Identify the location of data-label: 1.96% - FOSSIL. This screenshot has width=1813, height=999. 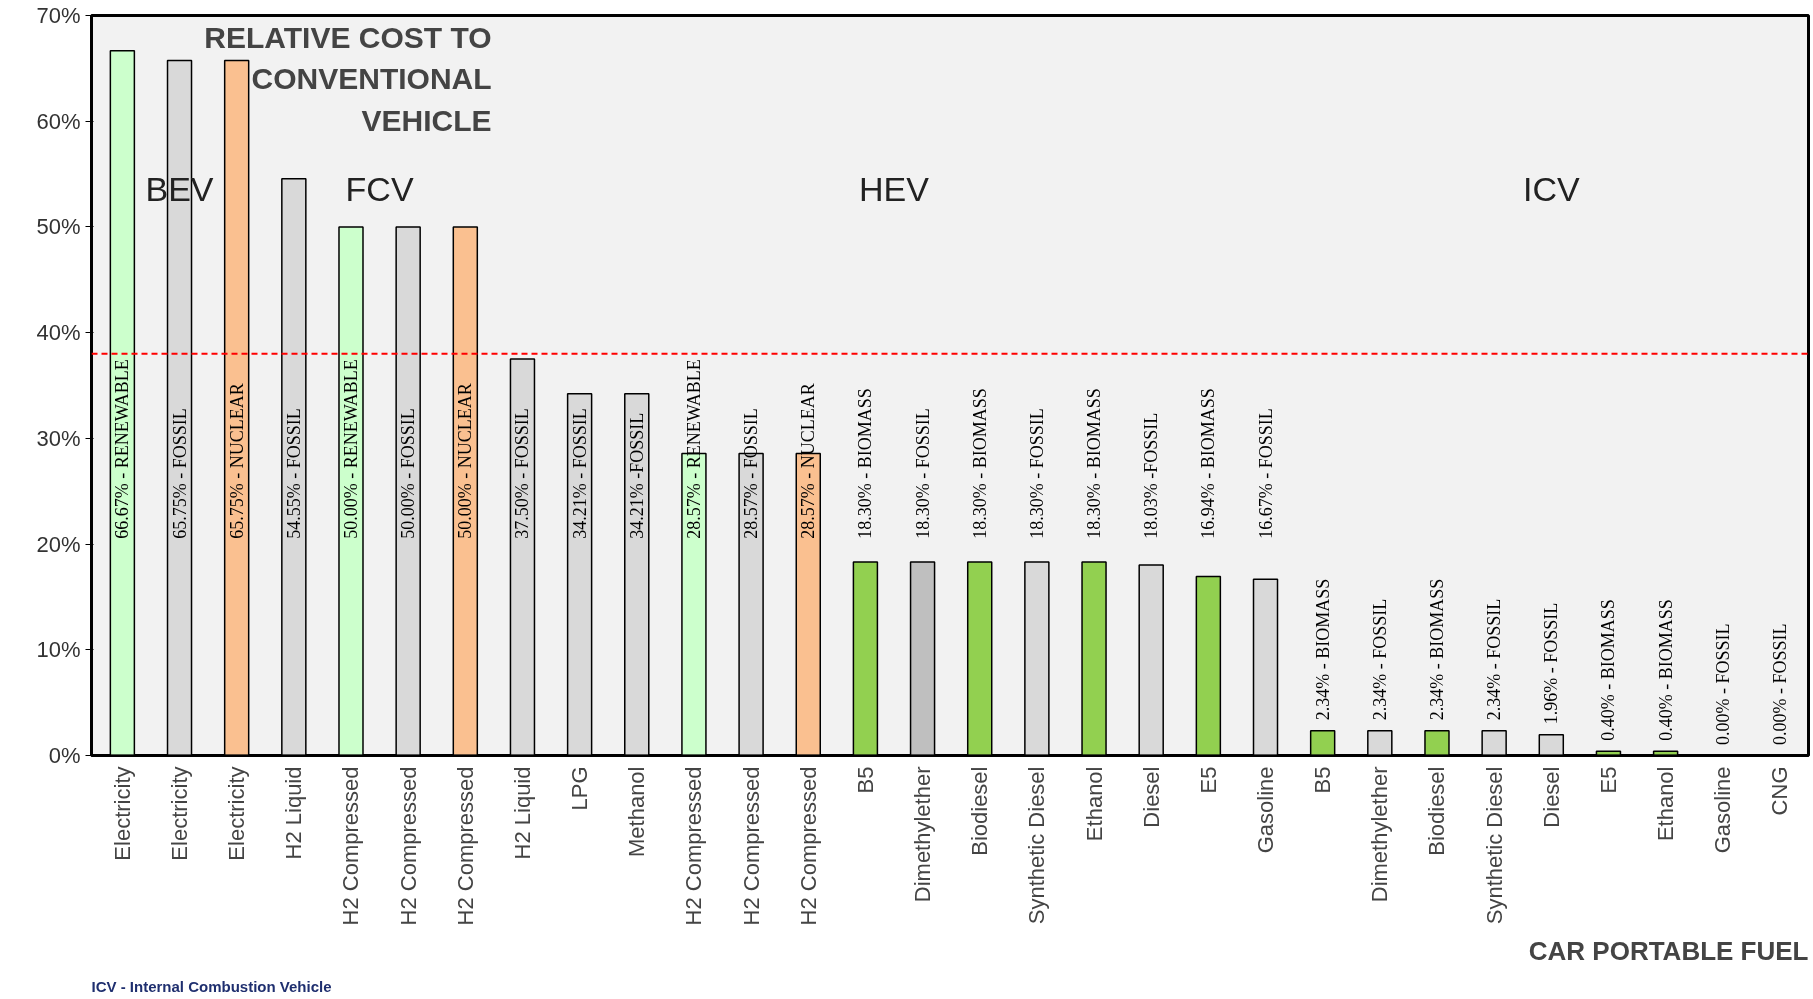
(1551, 663).